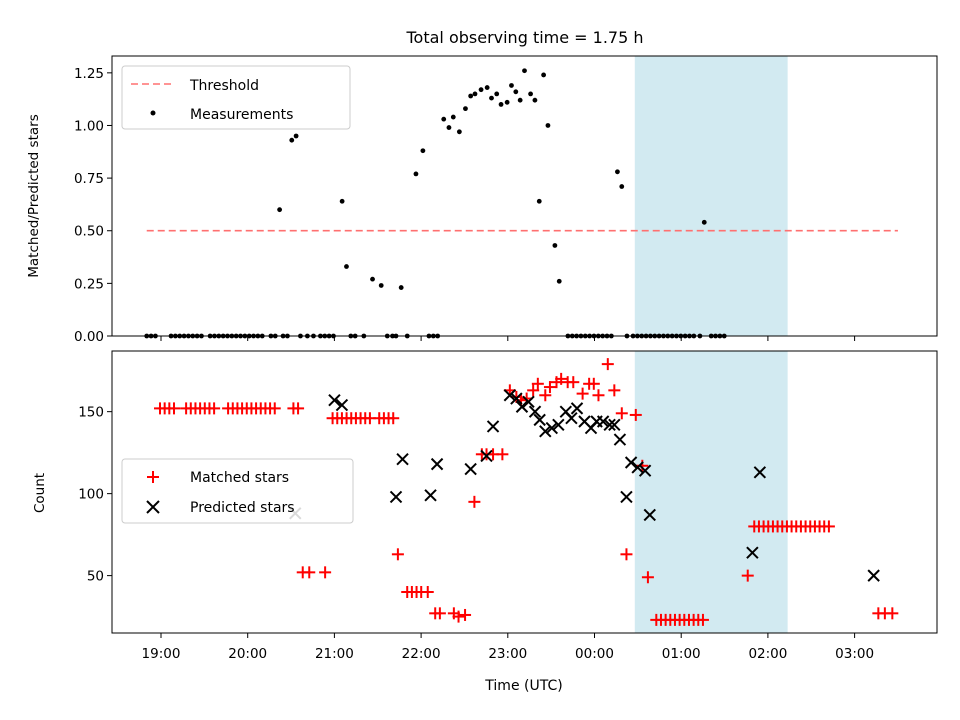  Describe the element at coordinates (40, 493) in the screenshot. I see `bottom-y-axis-label: Count` at that location.